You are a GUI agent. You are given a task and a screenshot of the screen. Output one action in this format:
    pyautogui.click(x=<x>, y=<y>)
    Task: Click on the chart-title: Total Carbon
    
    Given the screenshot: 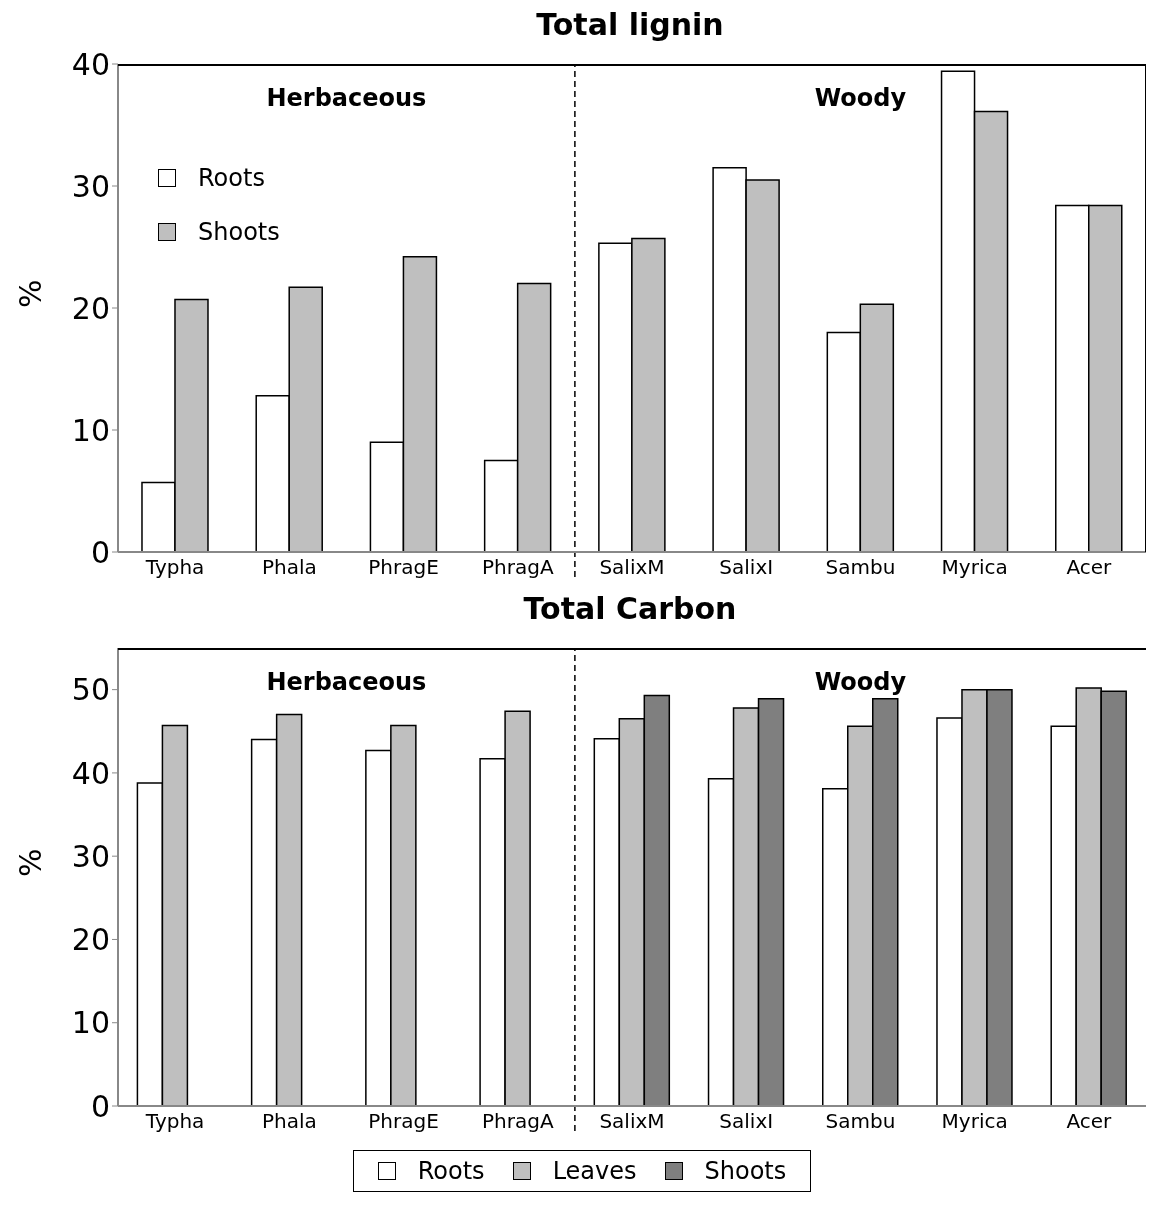 What is the action you would take?
    pyautogui.click(x=630, y=608)
    